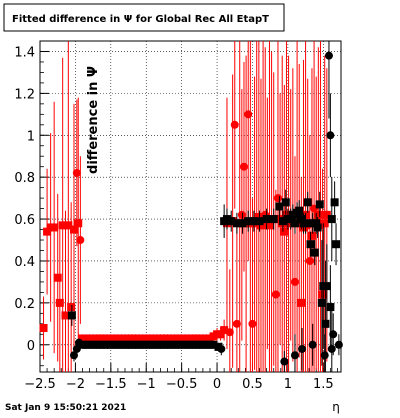 The image size is (400, 418). What do you see at coordinates (24, 178) in the screenshot?
I see `y-tick-label: 0.8` at bounding box center [24, 178].